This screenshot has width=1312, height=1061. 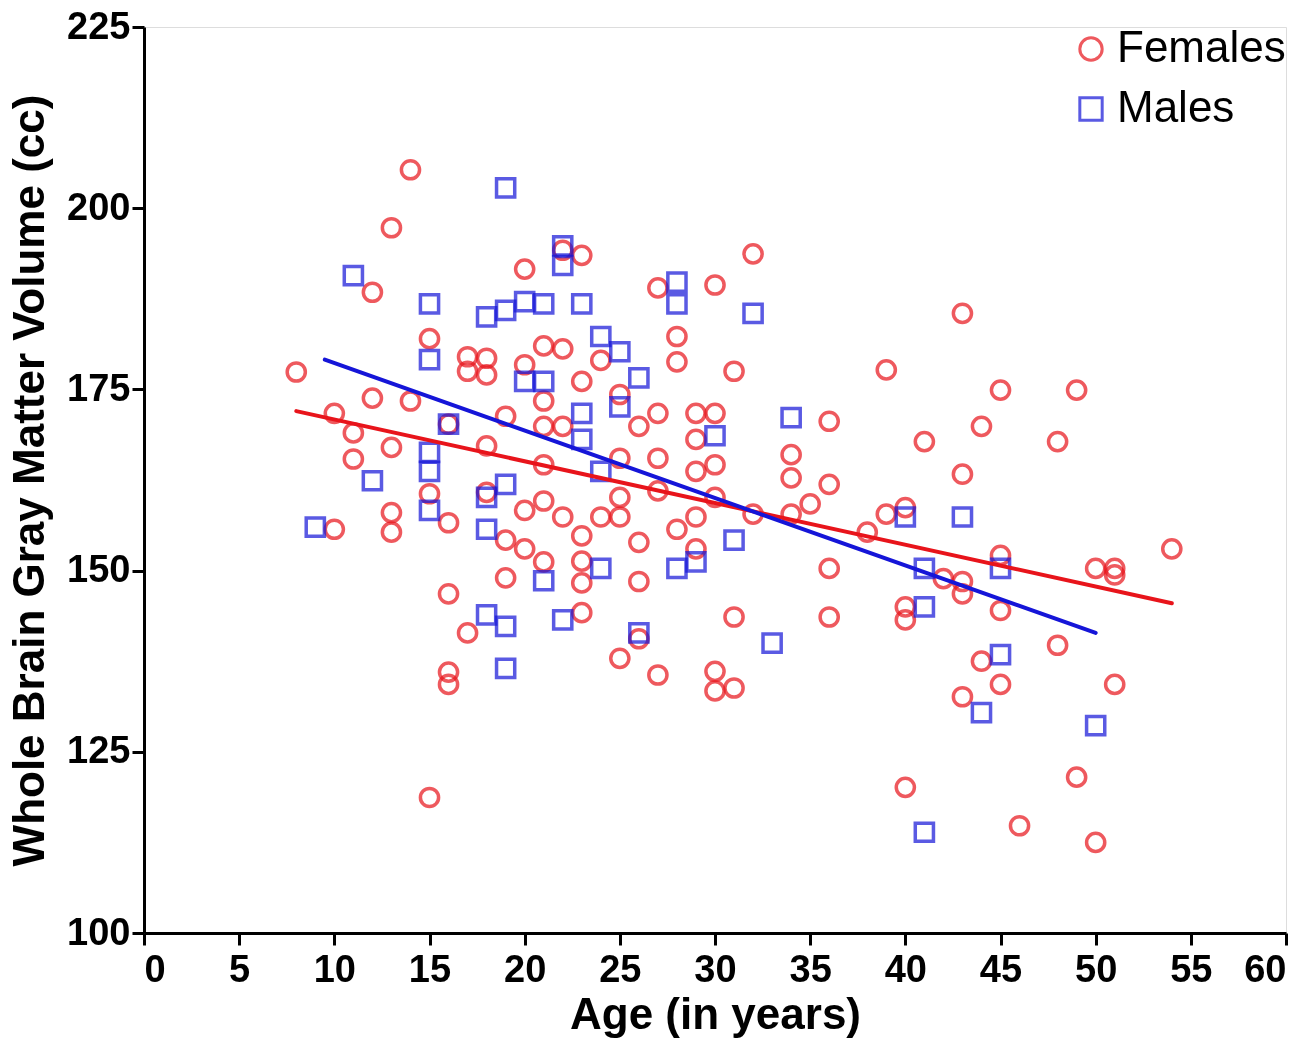 I want to click on x-tick-label: 30, so click(x=715, y=968).